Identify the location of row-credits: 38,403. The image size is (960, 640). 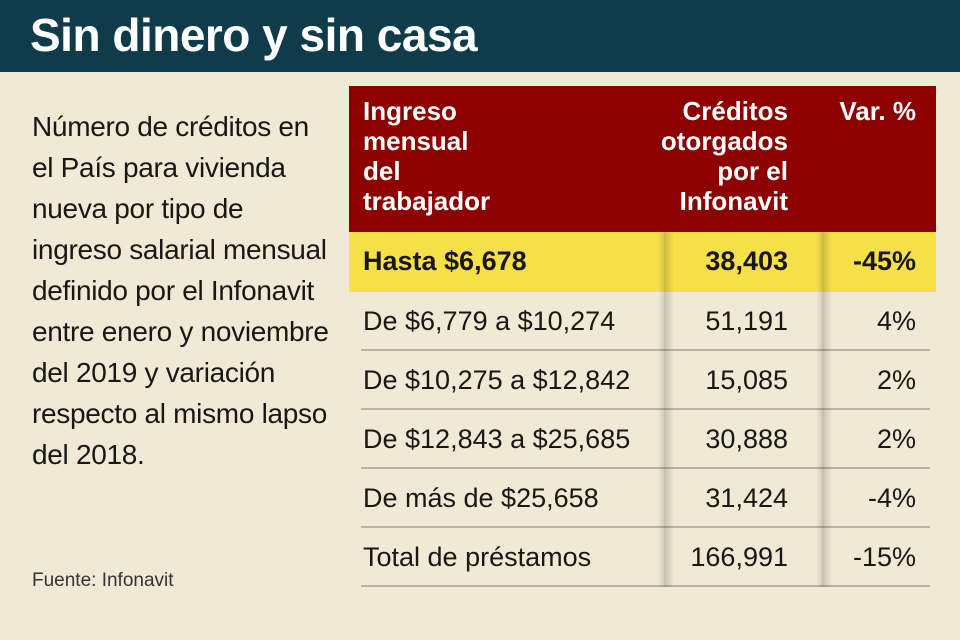
(746, 261).